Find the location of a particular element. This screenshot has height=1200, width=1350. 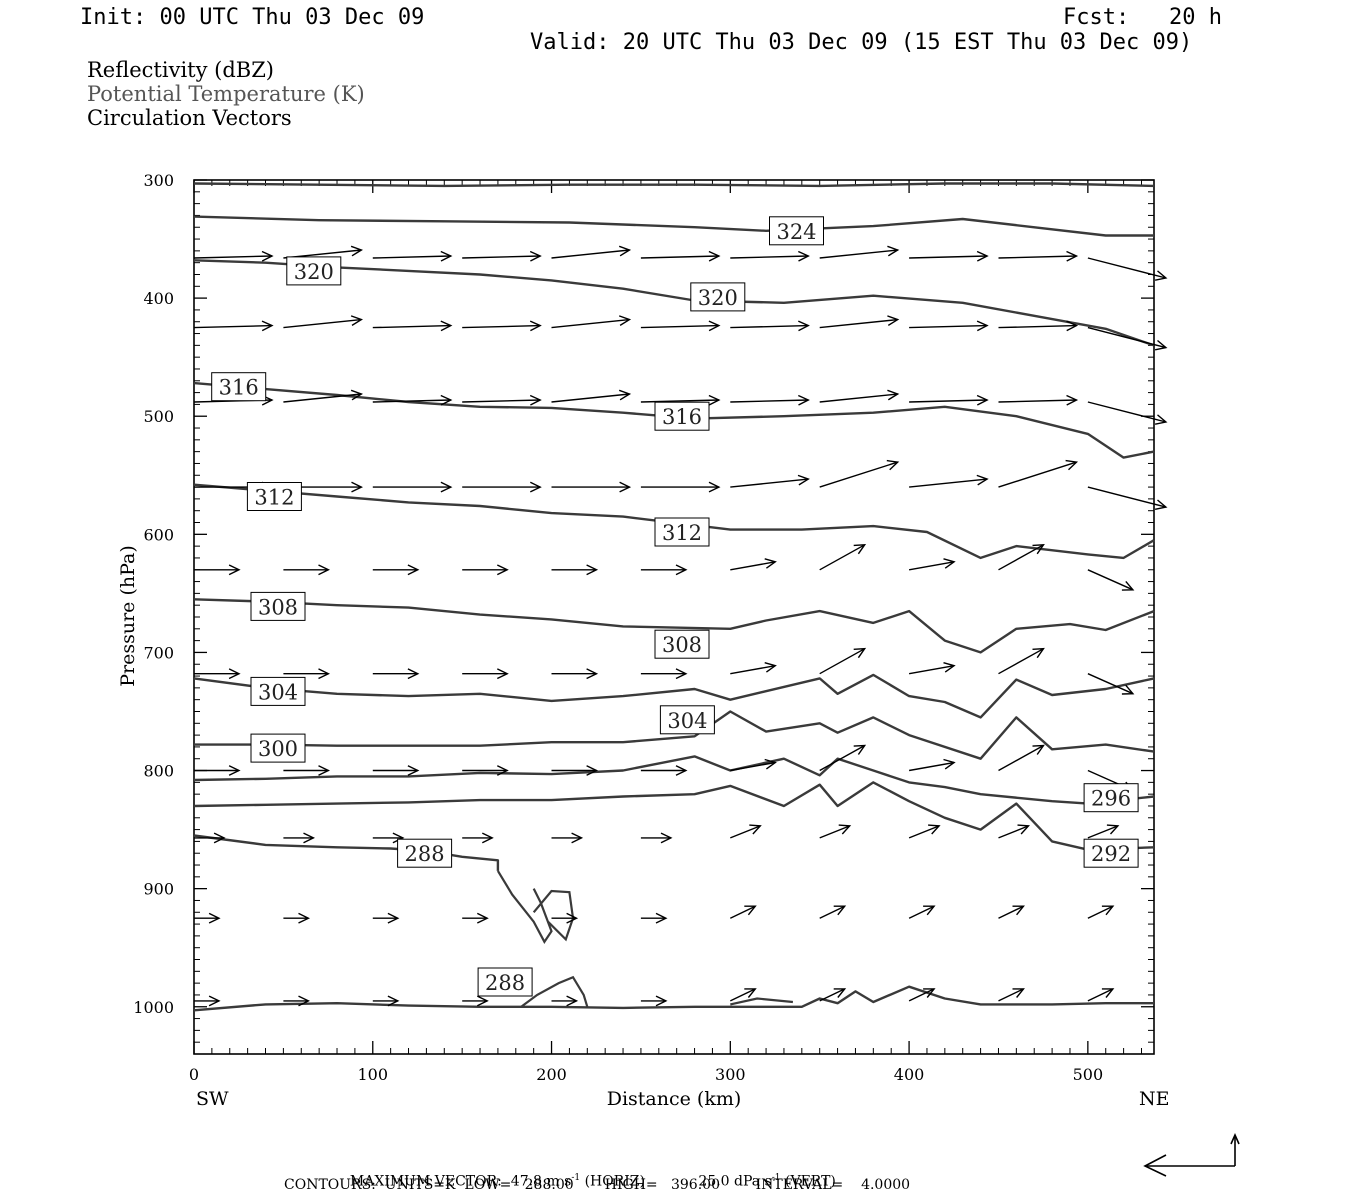

legend-circulation-vectors: Circulation Vectors is located at coordinates (189, 118).